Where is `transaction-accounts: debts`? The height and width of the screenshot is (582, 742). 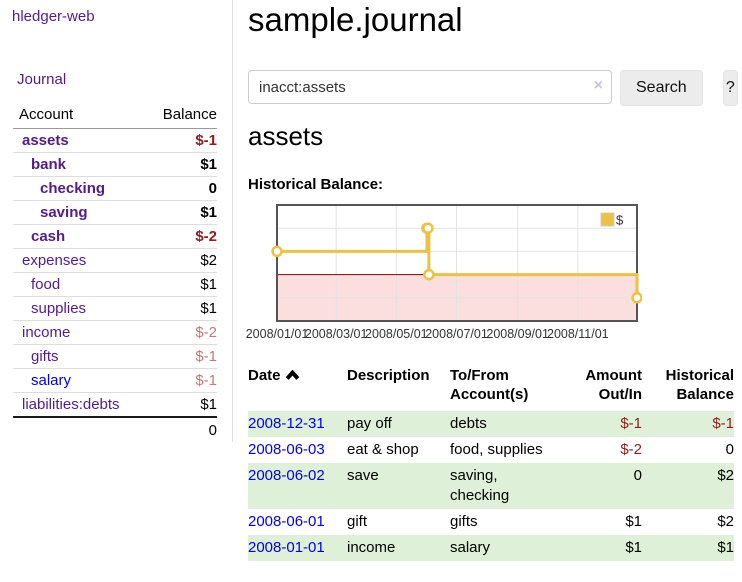
transaction-accounts: debts is located at coordinates (468, 423).